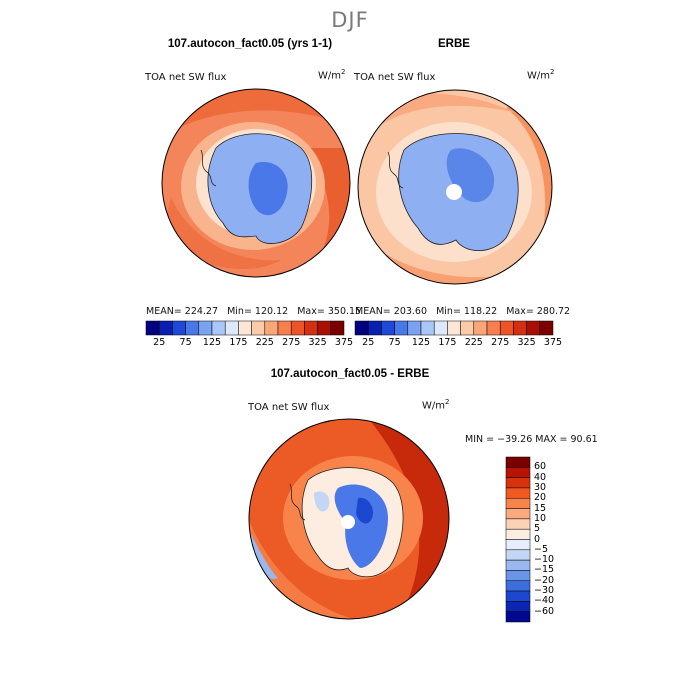 The width and height of the screenshot is (700, 700). I want to click on pole-hole, so click(348, 522).